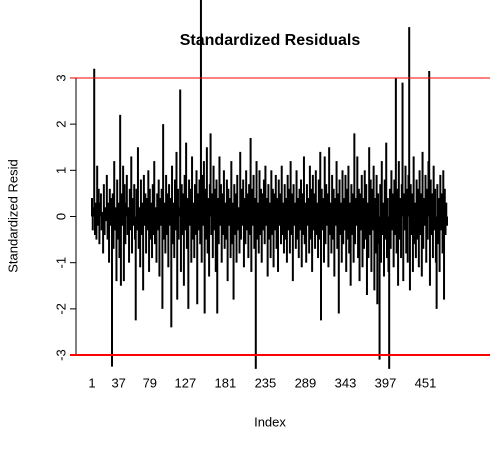 This screenshot has height=453, width=503. Describe the element at coordinates (118, 382) in the screenshot. I see `x-tick-label: 37` at that location.